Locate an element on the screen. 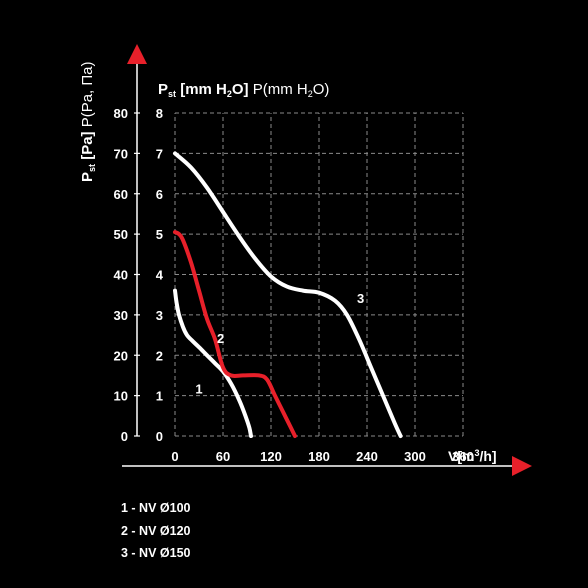 This screenshot has height=588, width=588. y-tick-pa-4: 40 is located at coordinates (121, 275).